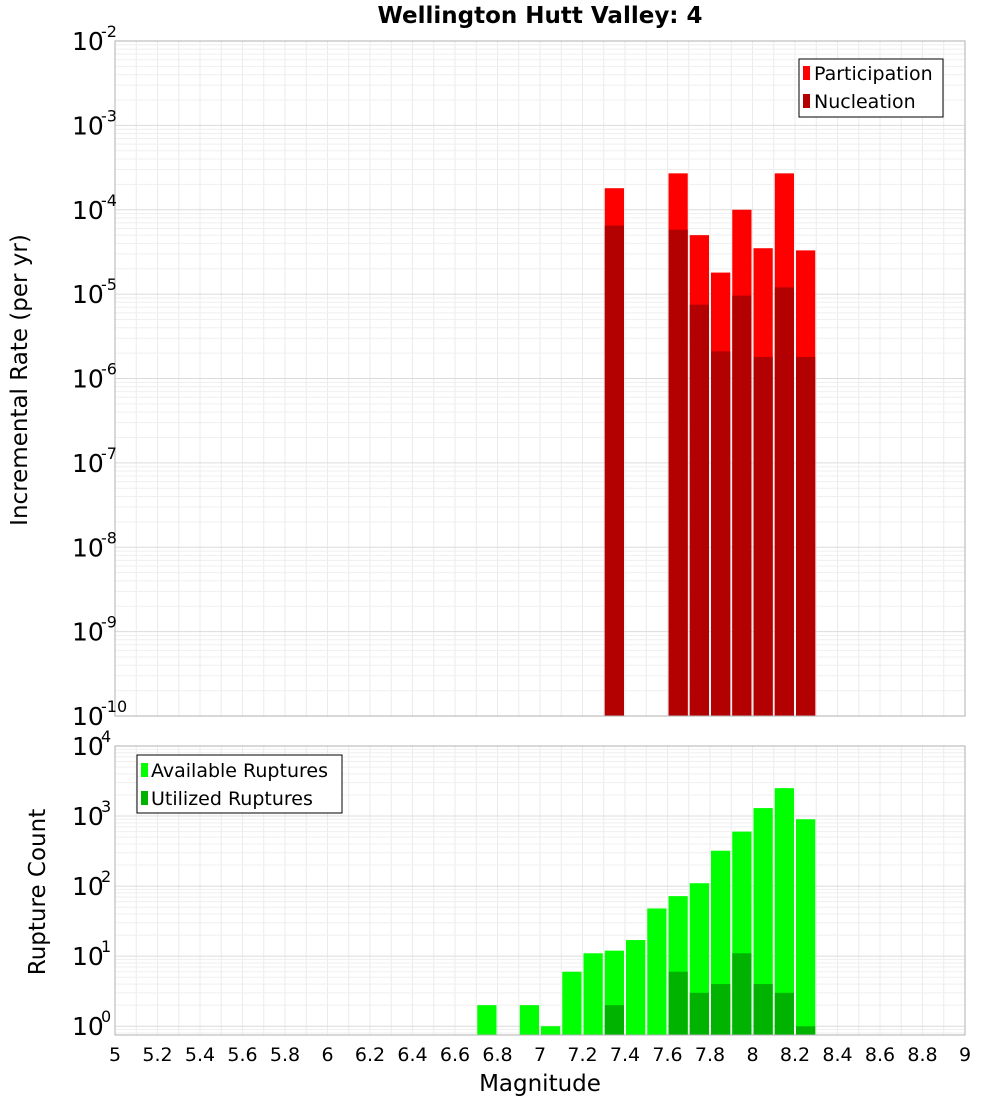  I want to click on x-tick-label: 7.4, so click(625, 1055).